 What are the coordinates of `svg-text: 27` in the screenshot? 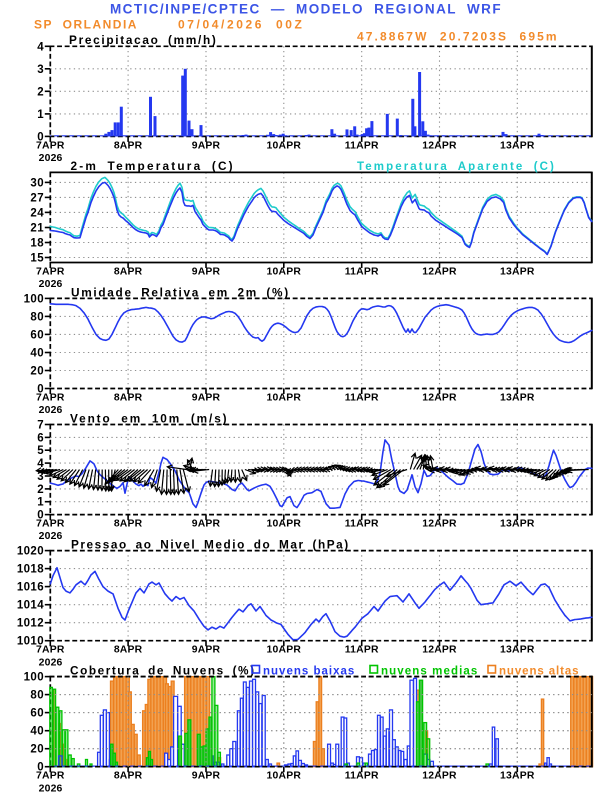 It's located at (37, 198).